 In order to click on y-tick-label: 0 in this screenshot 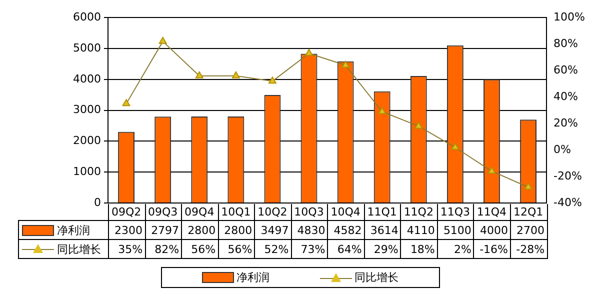, I will do `click(97, 202)`.